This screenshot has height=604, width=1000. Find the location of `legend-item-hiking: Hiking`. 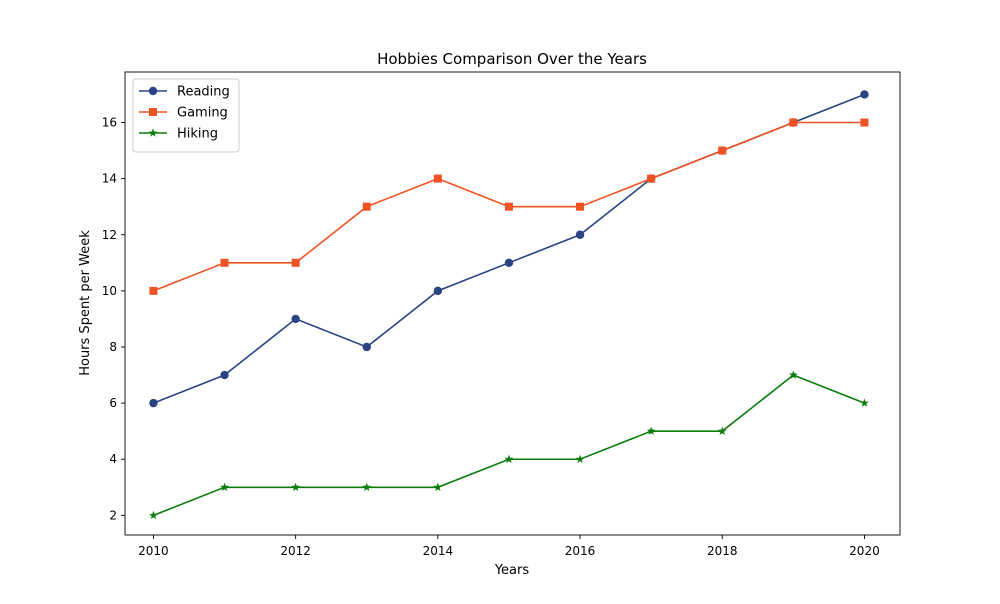

legend-item-hiking: Hiking is located at coordinates (178, 134).